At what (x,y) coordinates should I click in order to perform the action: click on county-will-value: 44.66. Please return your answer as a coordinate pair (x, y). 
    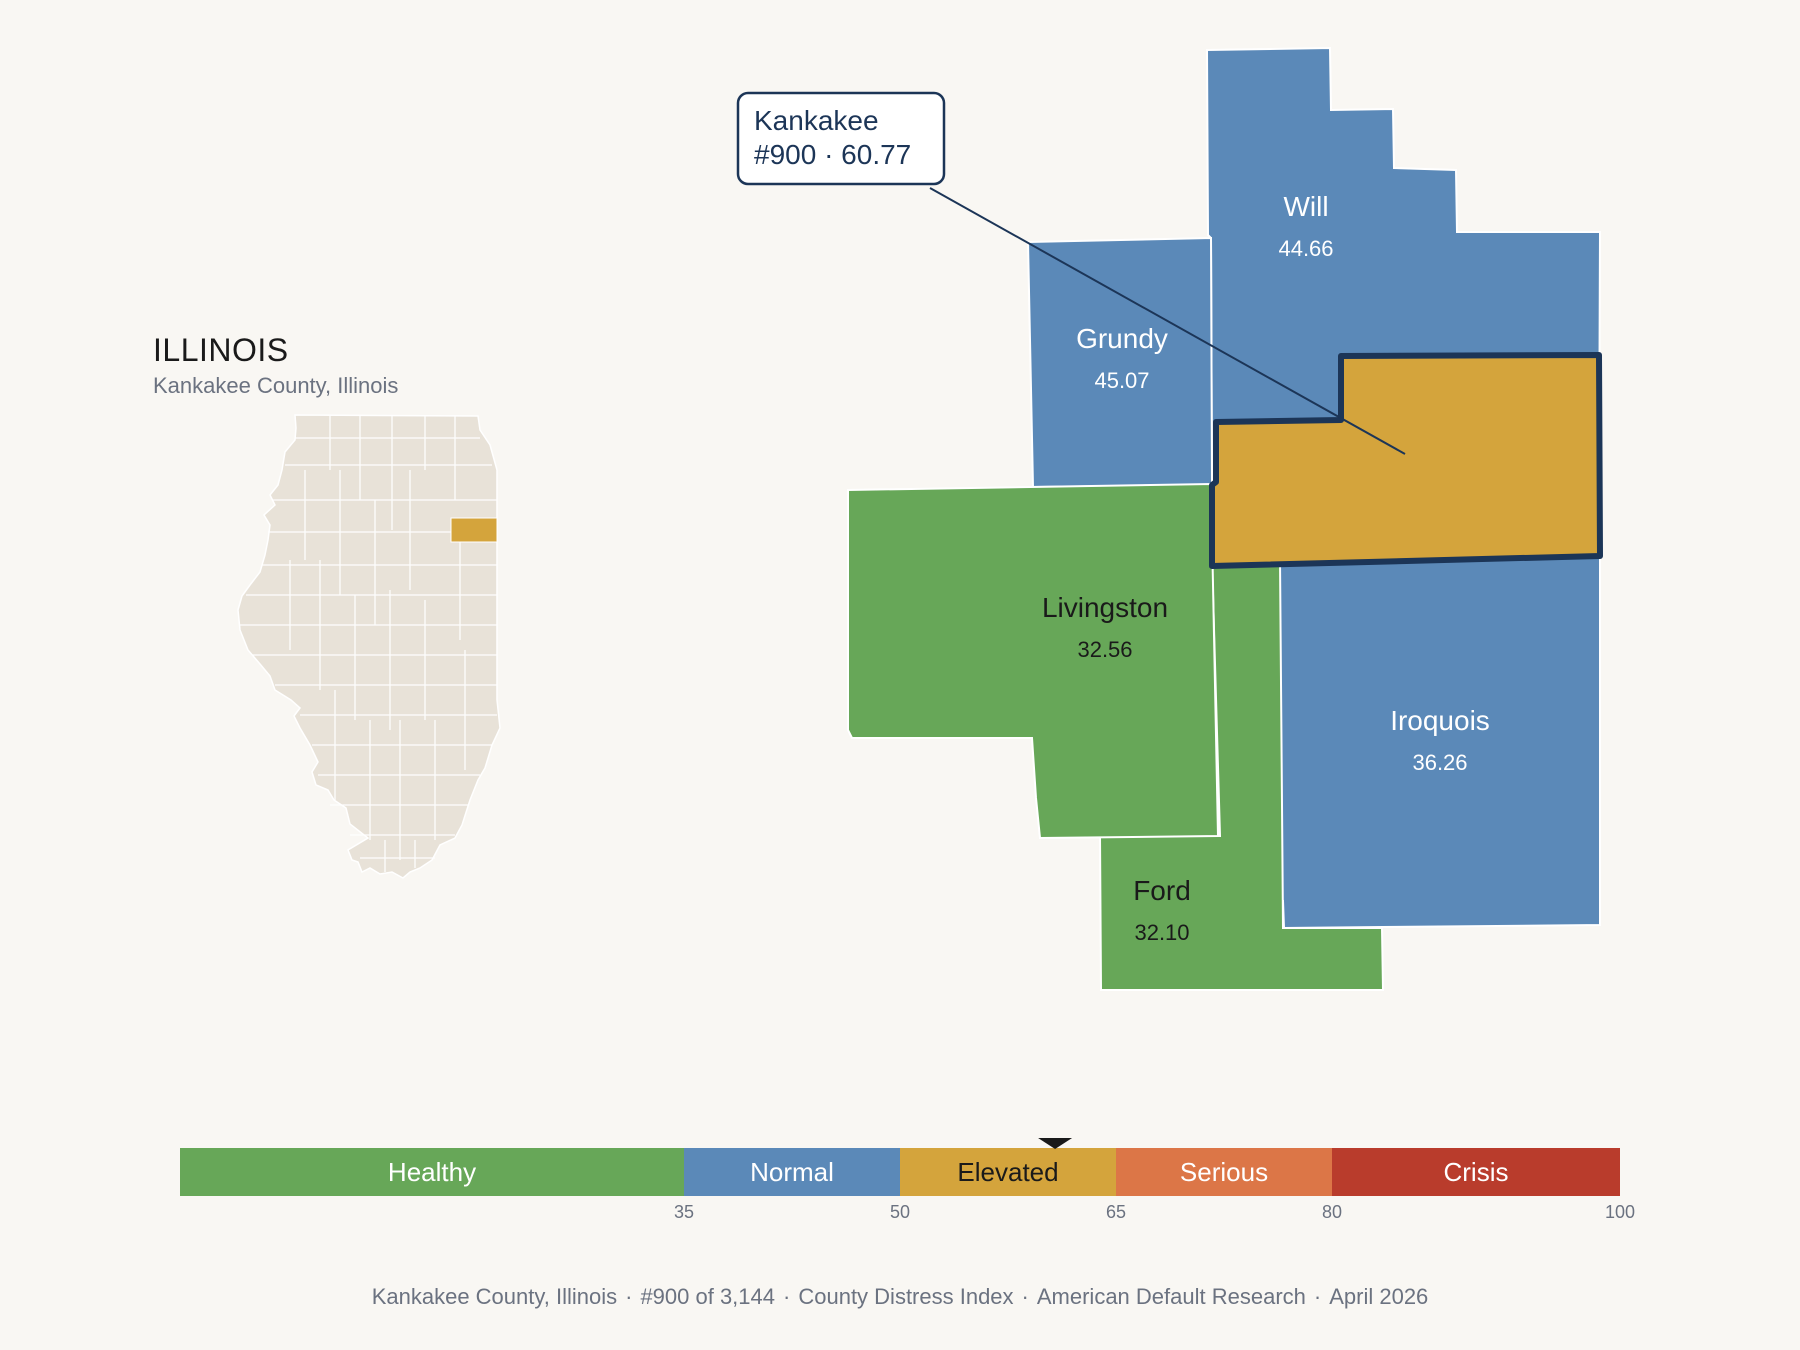
    Looking at the image, I should click on (1305, 248).